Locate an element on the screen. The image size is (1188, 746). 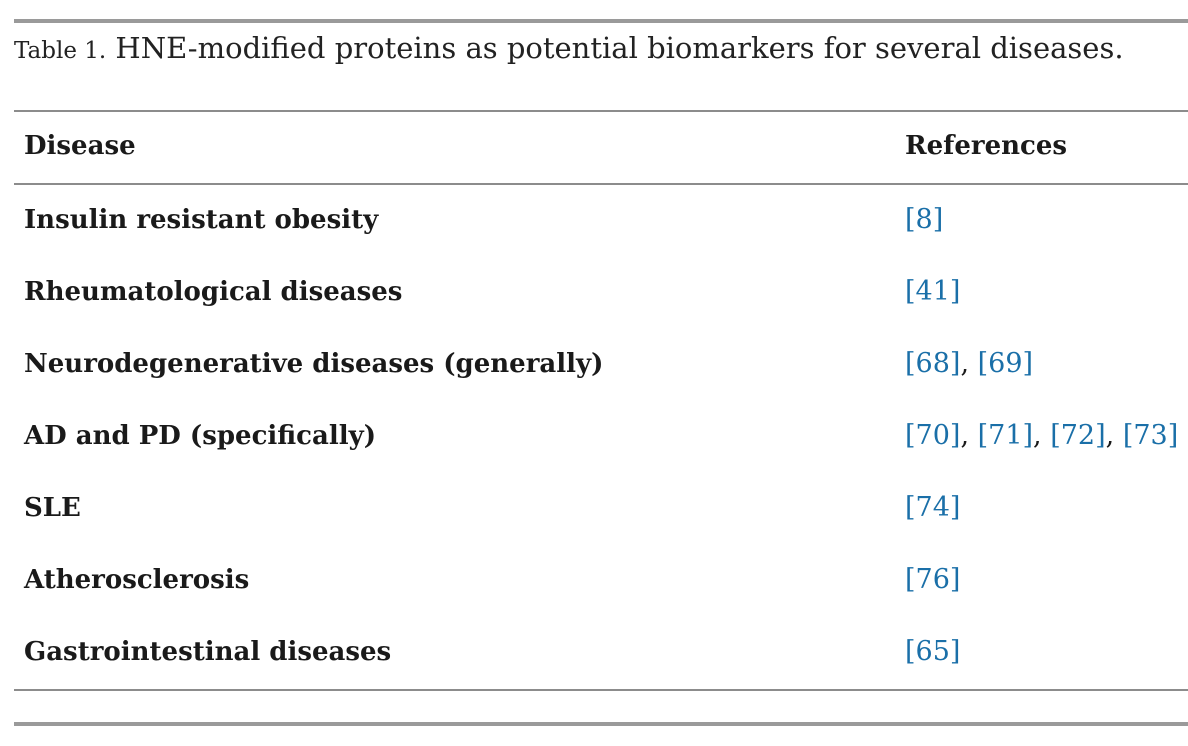
table-row: SLE [74] is located at coordinates (594, 508).